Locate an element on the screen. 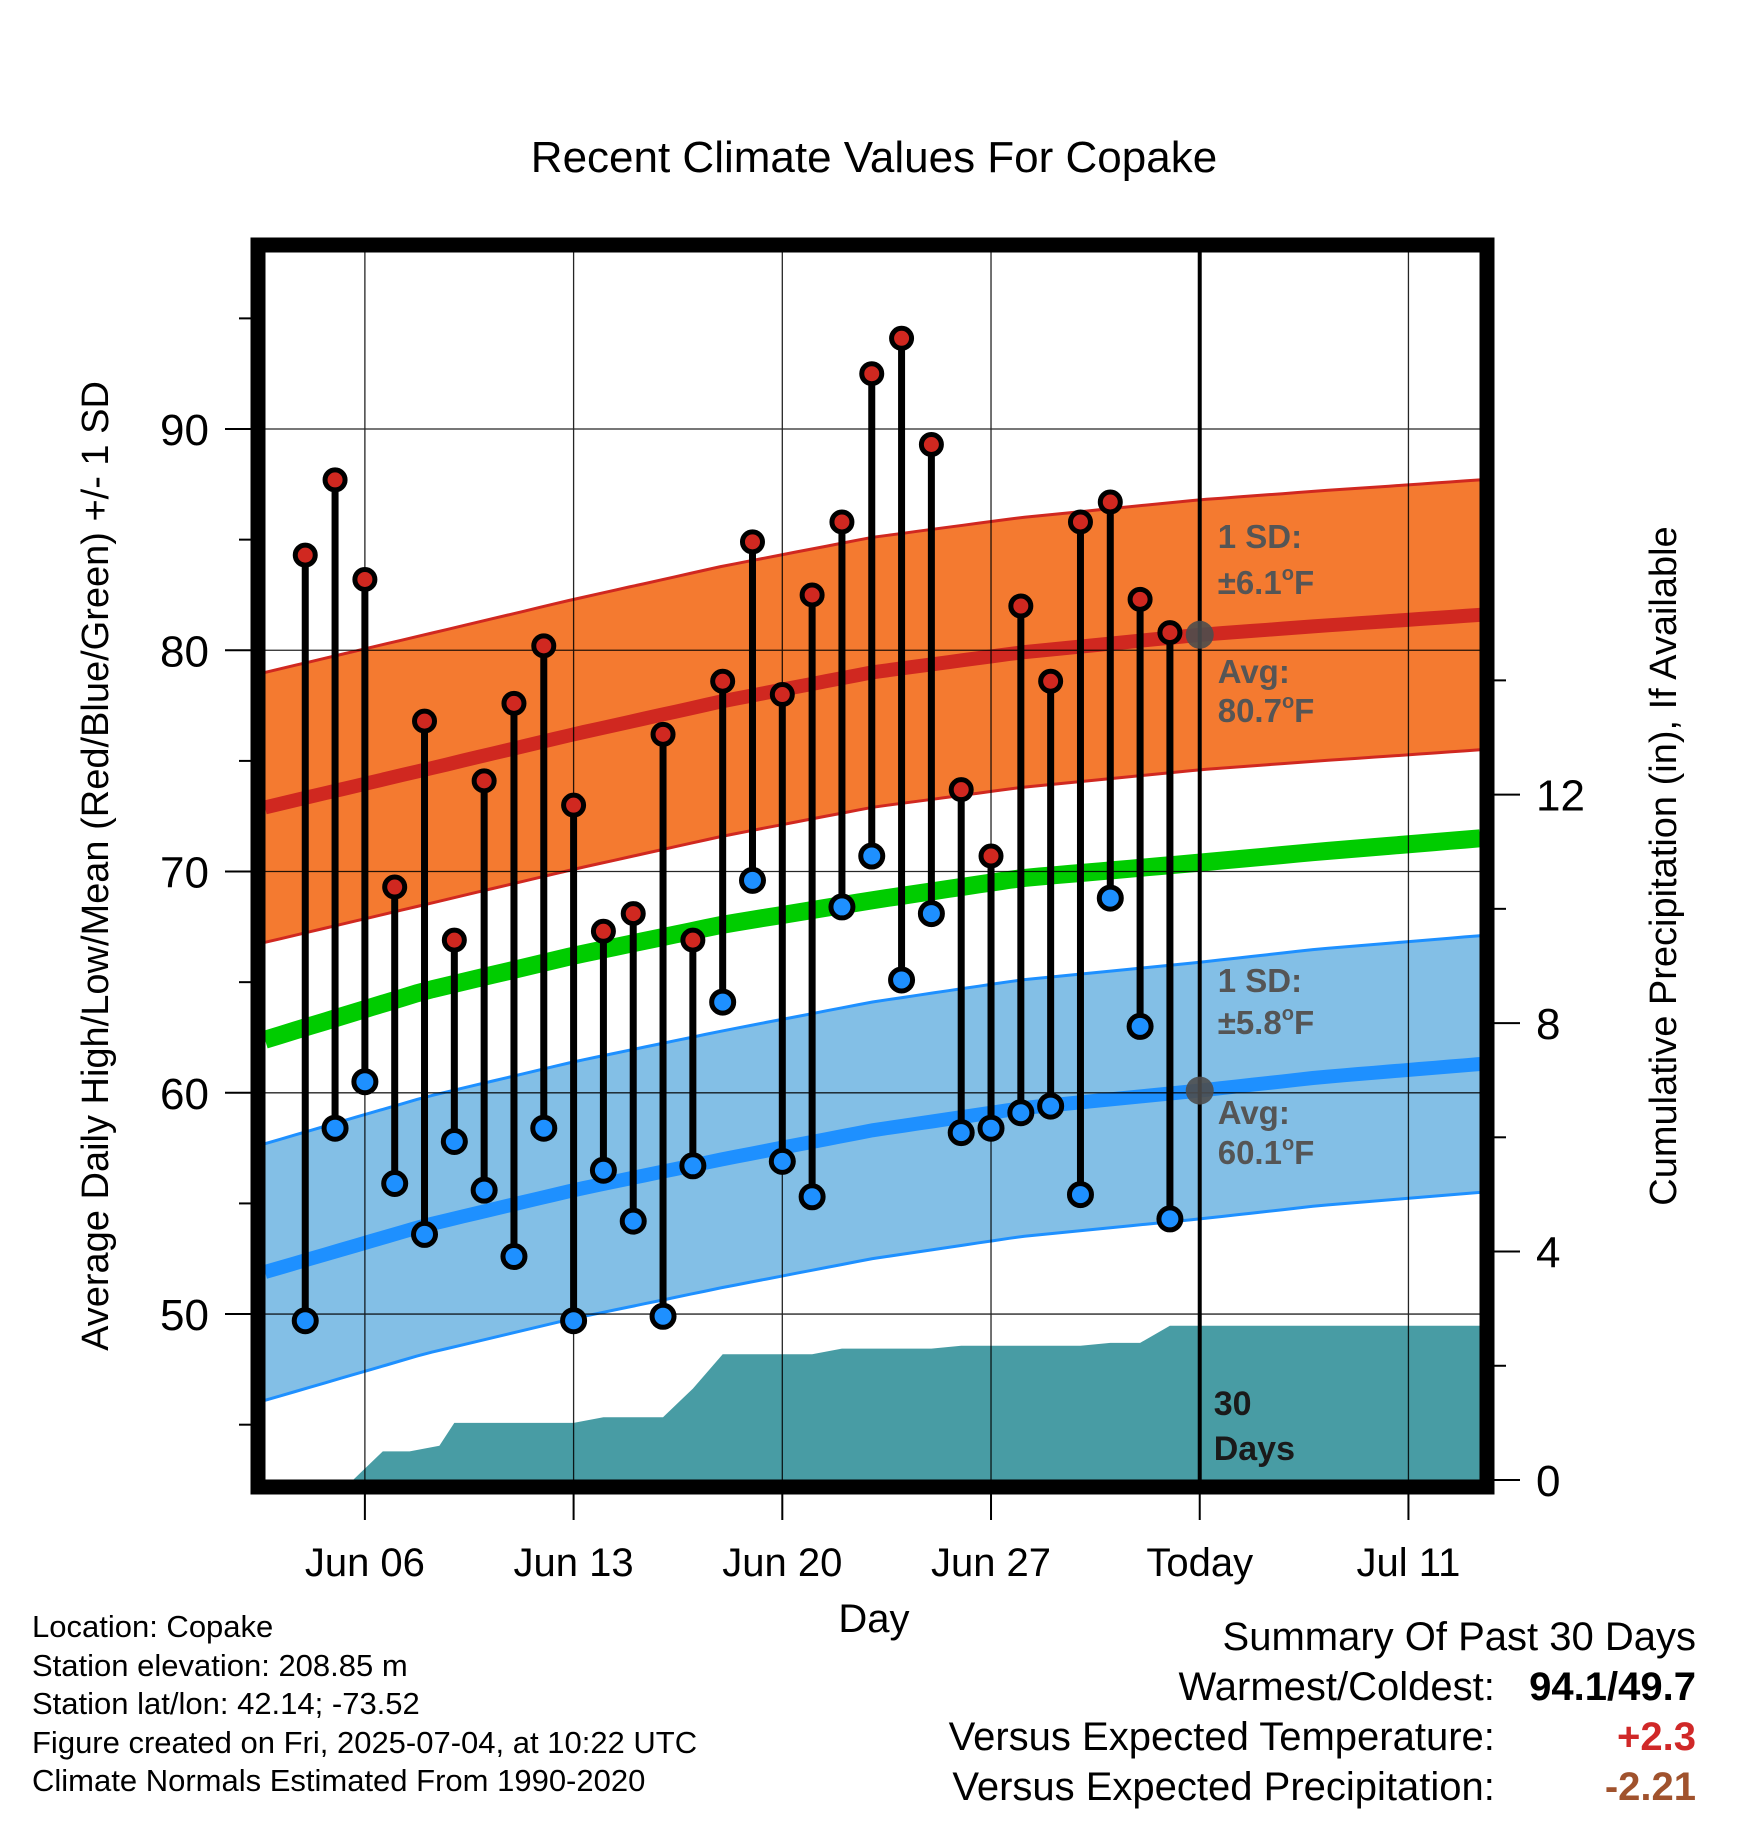 This screenshot has height=1828, width=1748. high-avg-value: 80.7oF is located at coordinates (1266, 710).